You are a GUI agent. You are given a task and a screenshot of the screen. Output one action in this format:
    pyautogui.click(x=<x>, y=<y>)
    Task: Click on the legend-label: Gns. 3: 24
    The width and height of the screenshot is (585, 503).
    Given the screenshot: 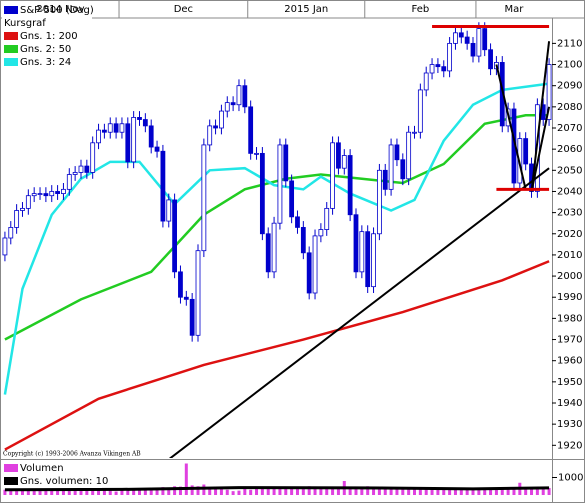 What is the action you would take?
    pyautogui.click(x=45, y=62)
    